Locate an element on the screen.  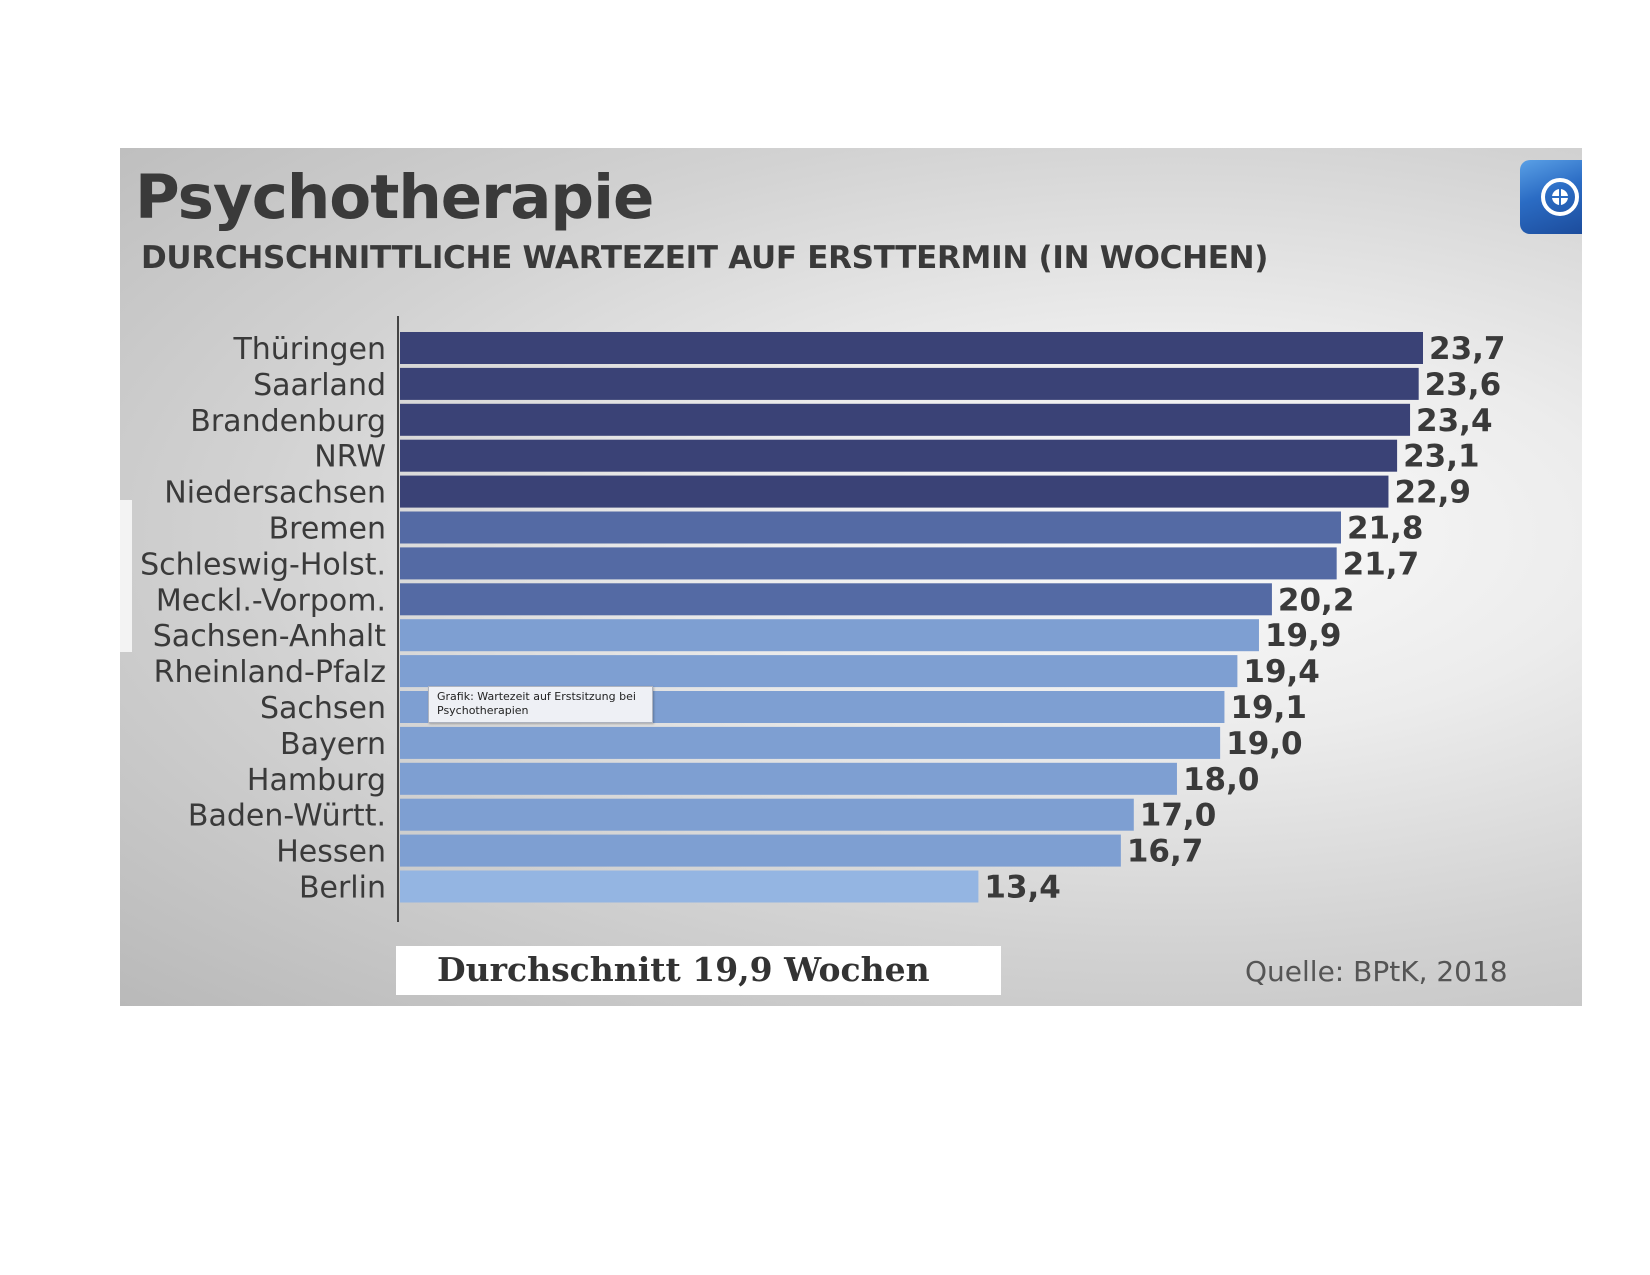
value-label: 22,9 is located at coordinates (1432, 493).